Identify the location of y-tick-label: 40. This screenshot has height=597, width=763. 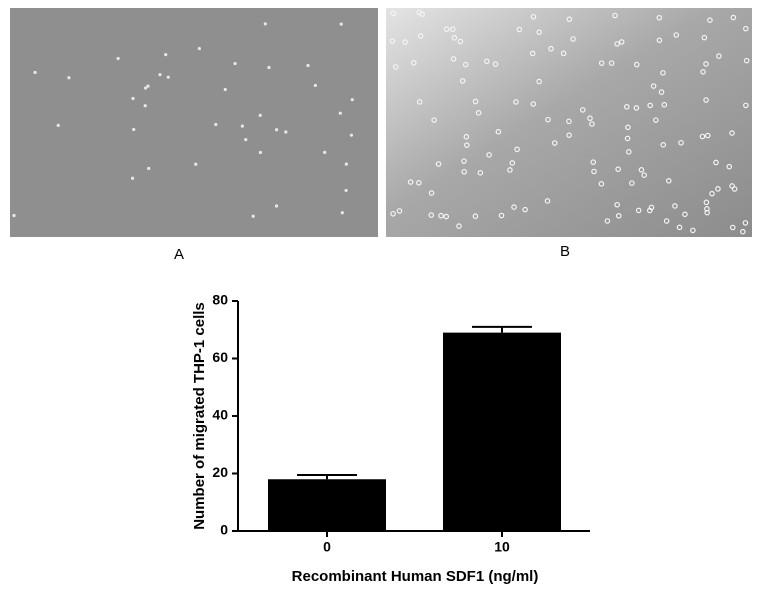
(220, 415).